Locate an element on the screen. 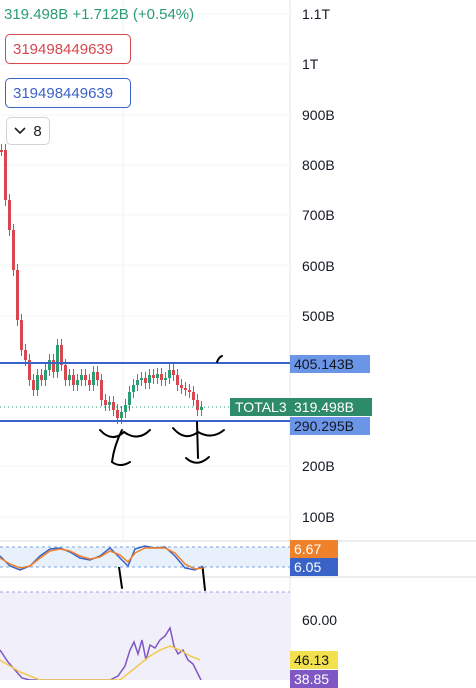 Image resolution: width=476 pixels, height=688 pixels. rsi-scale-label: 60.00 is located at coordinates (320, 620).